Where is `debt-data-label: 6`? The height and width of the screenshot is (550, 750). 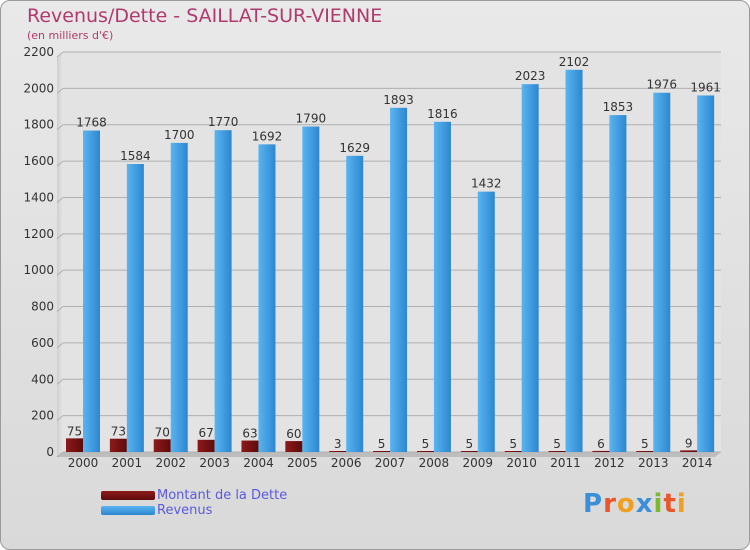
debt-data-label: 6 is located at coordinates (601, 444).